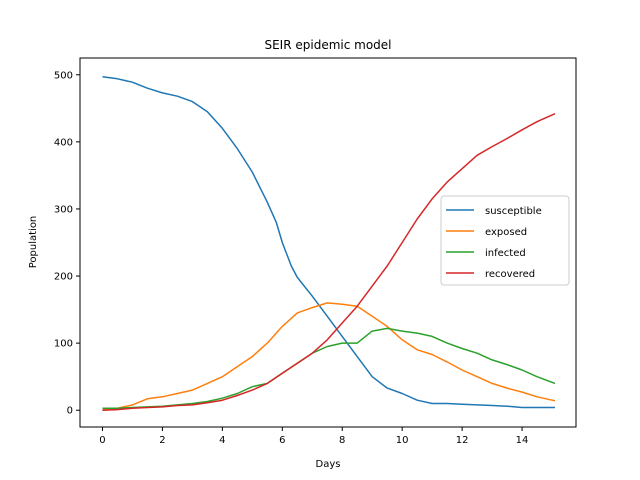  What do you see at coordinates (510, 274) in the screenshot?
I see `legend-label-recovered: recovered` at bounding box center [510, 274].